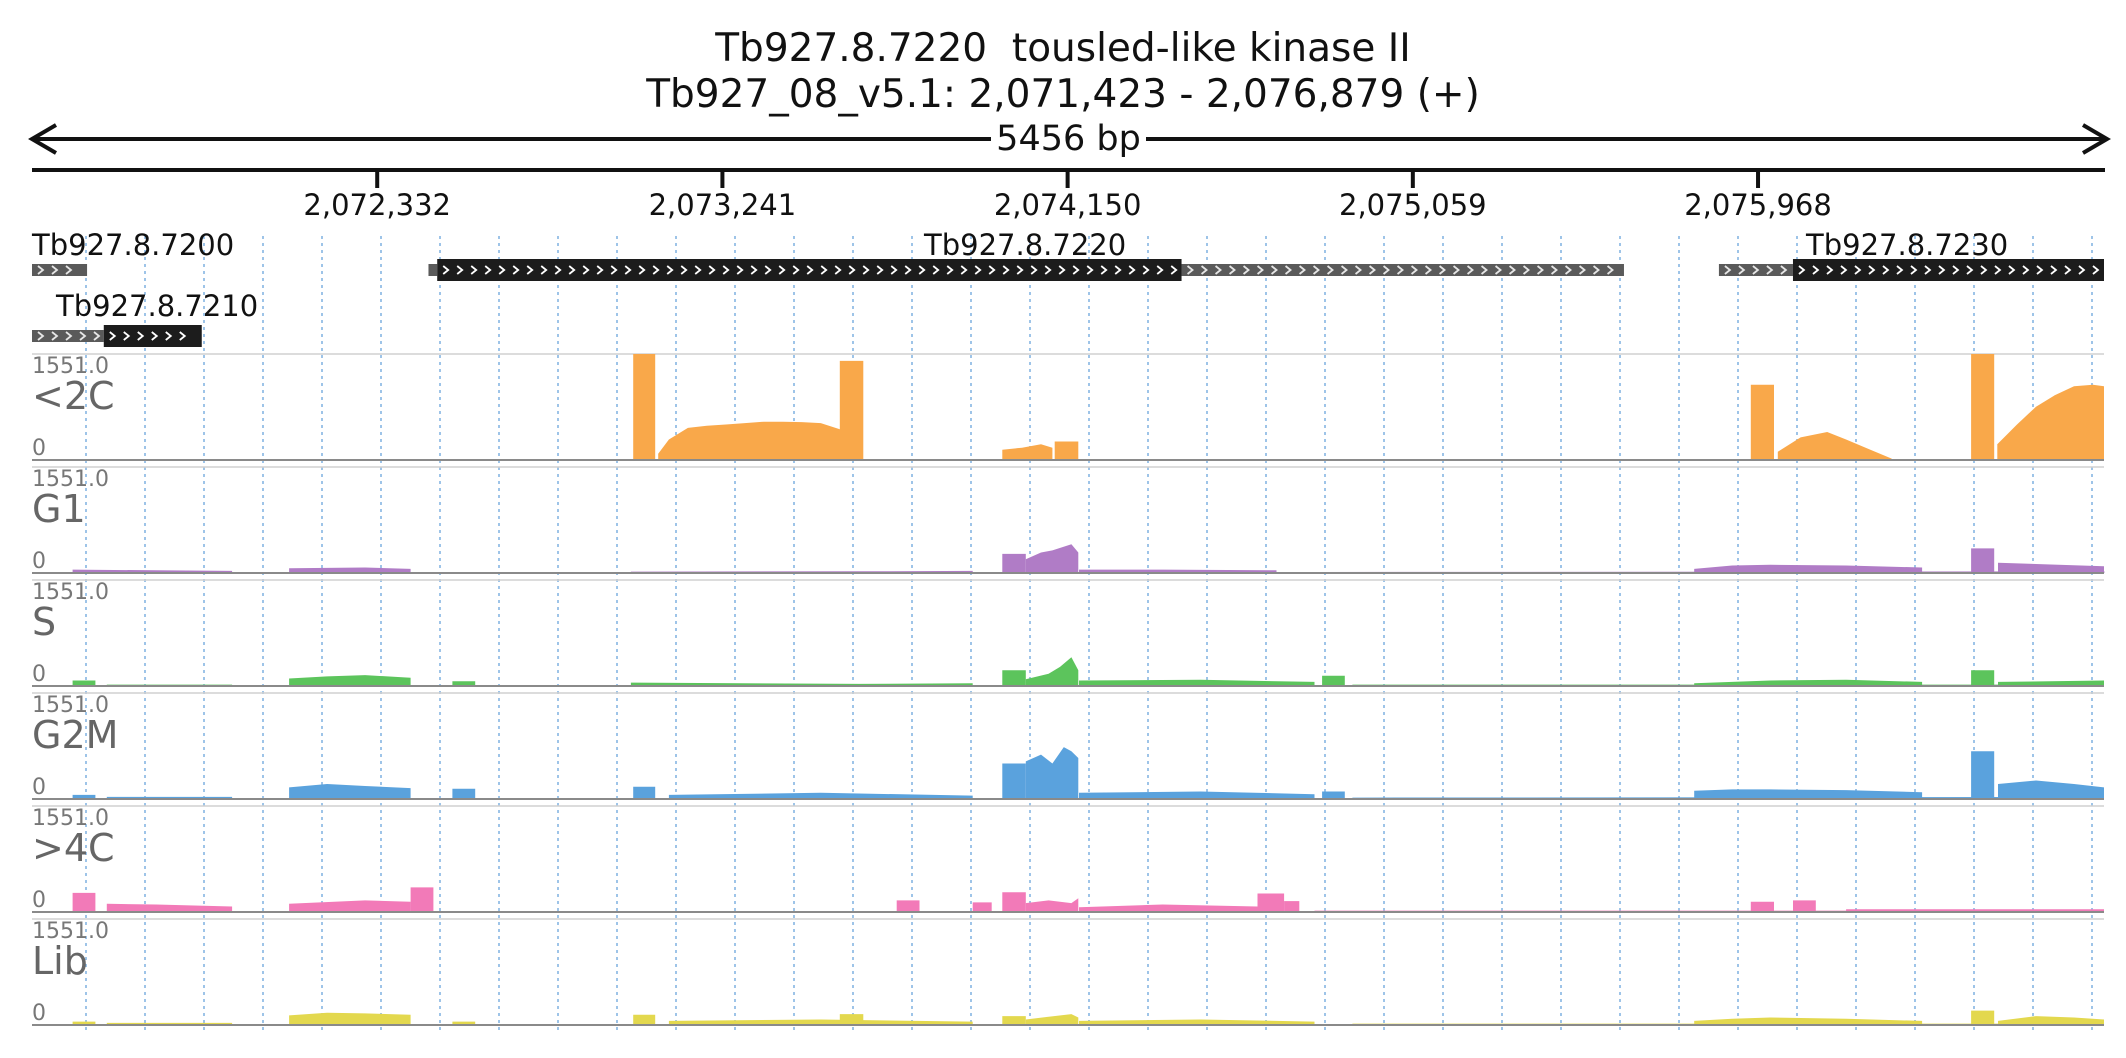  I want to click on track-name: G1, so click(59, 509).